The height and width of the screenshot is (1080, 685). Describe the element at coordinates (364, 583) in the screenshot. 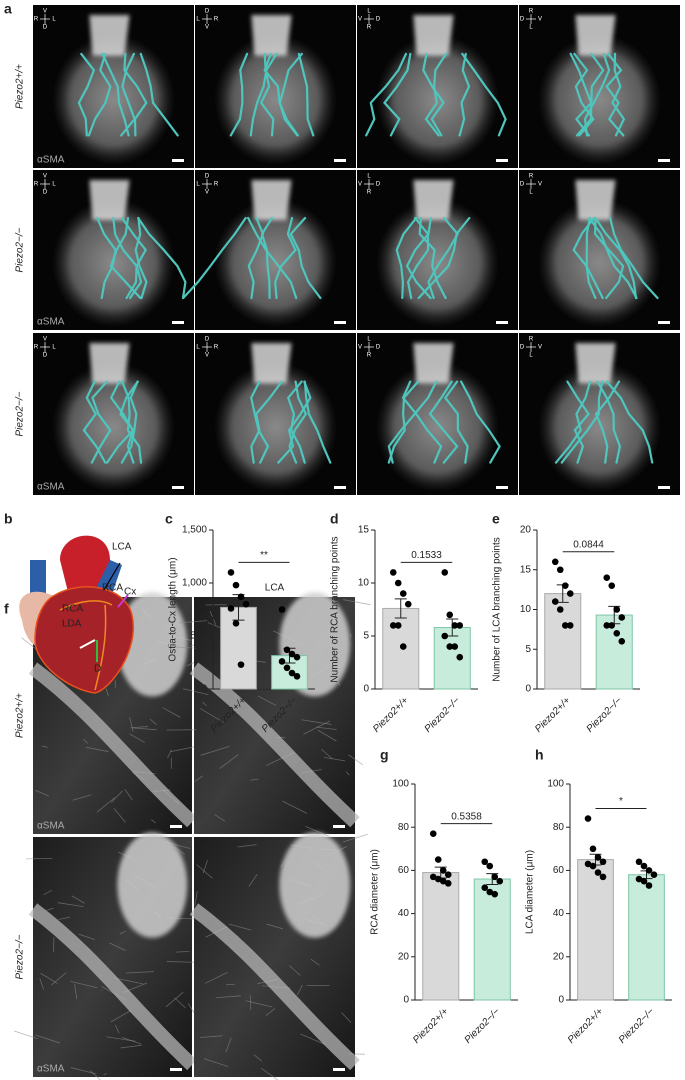

I see `y-tick-label: 10` at that location.